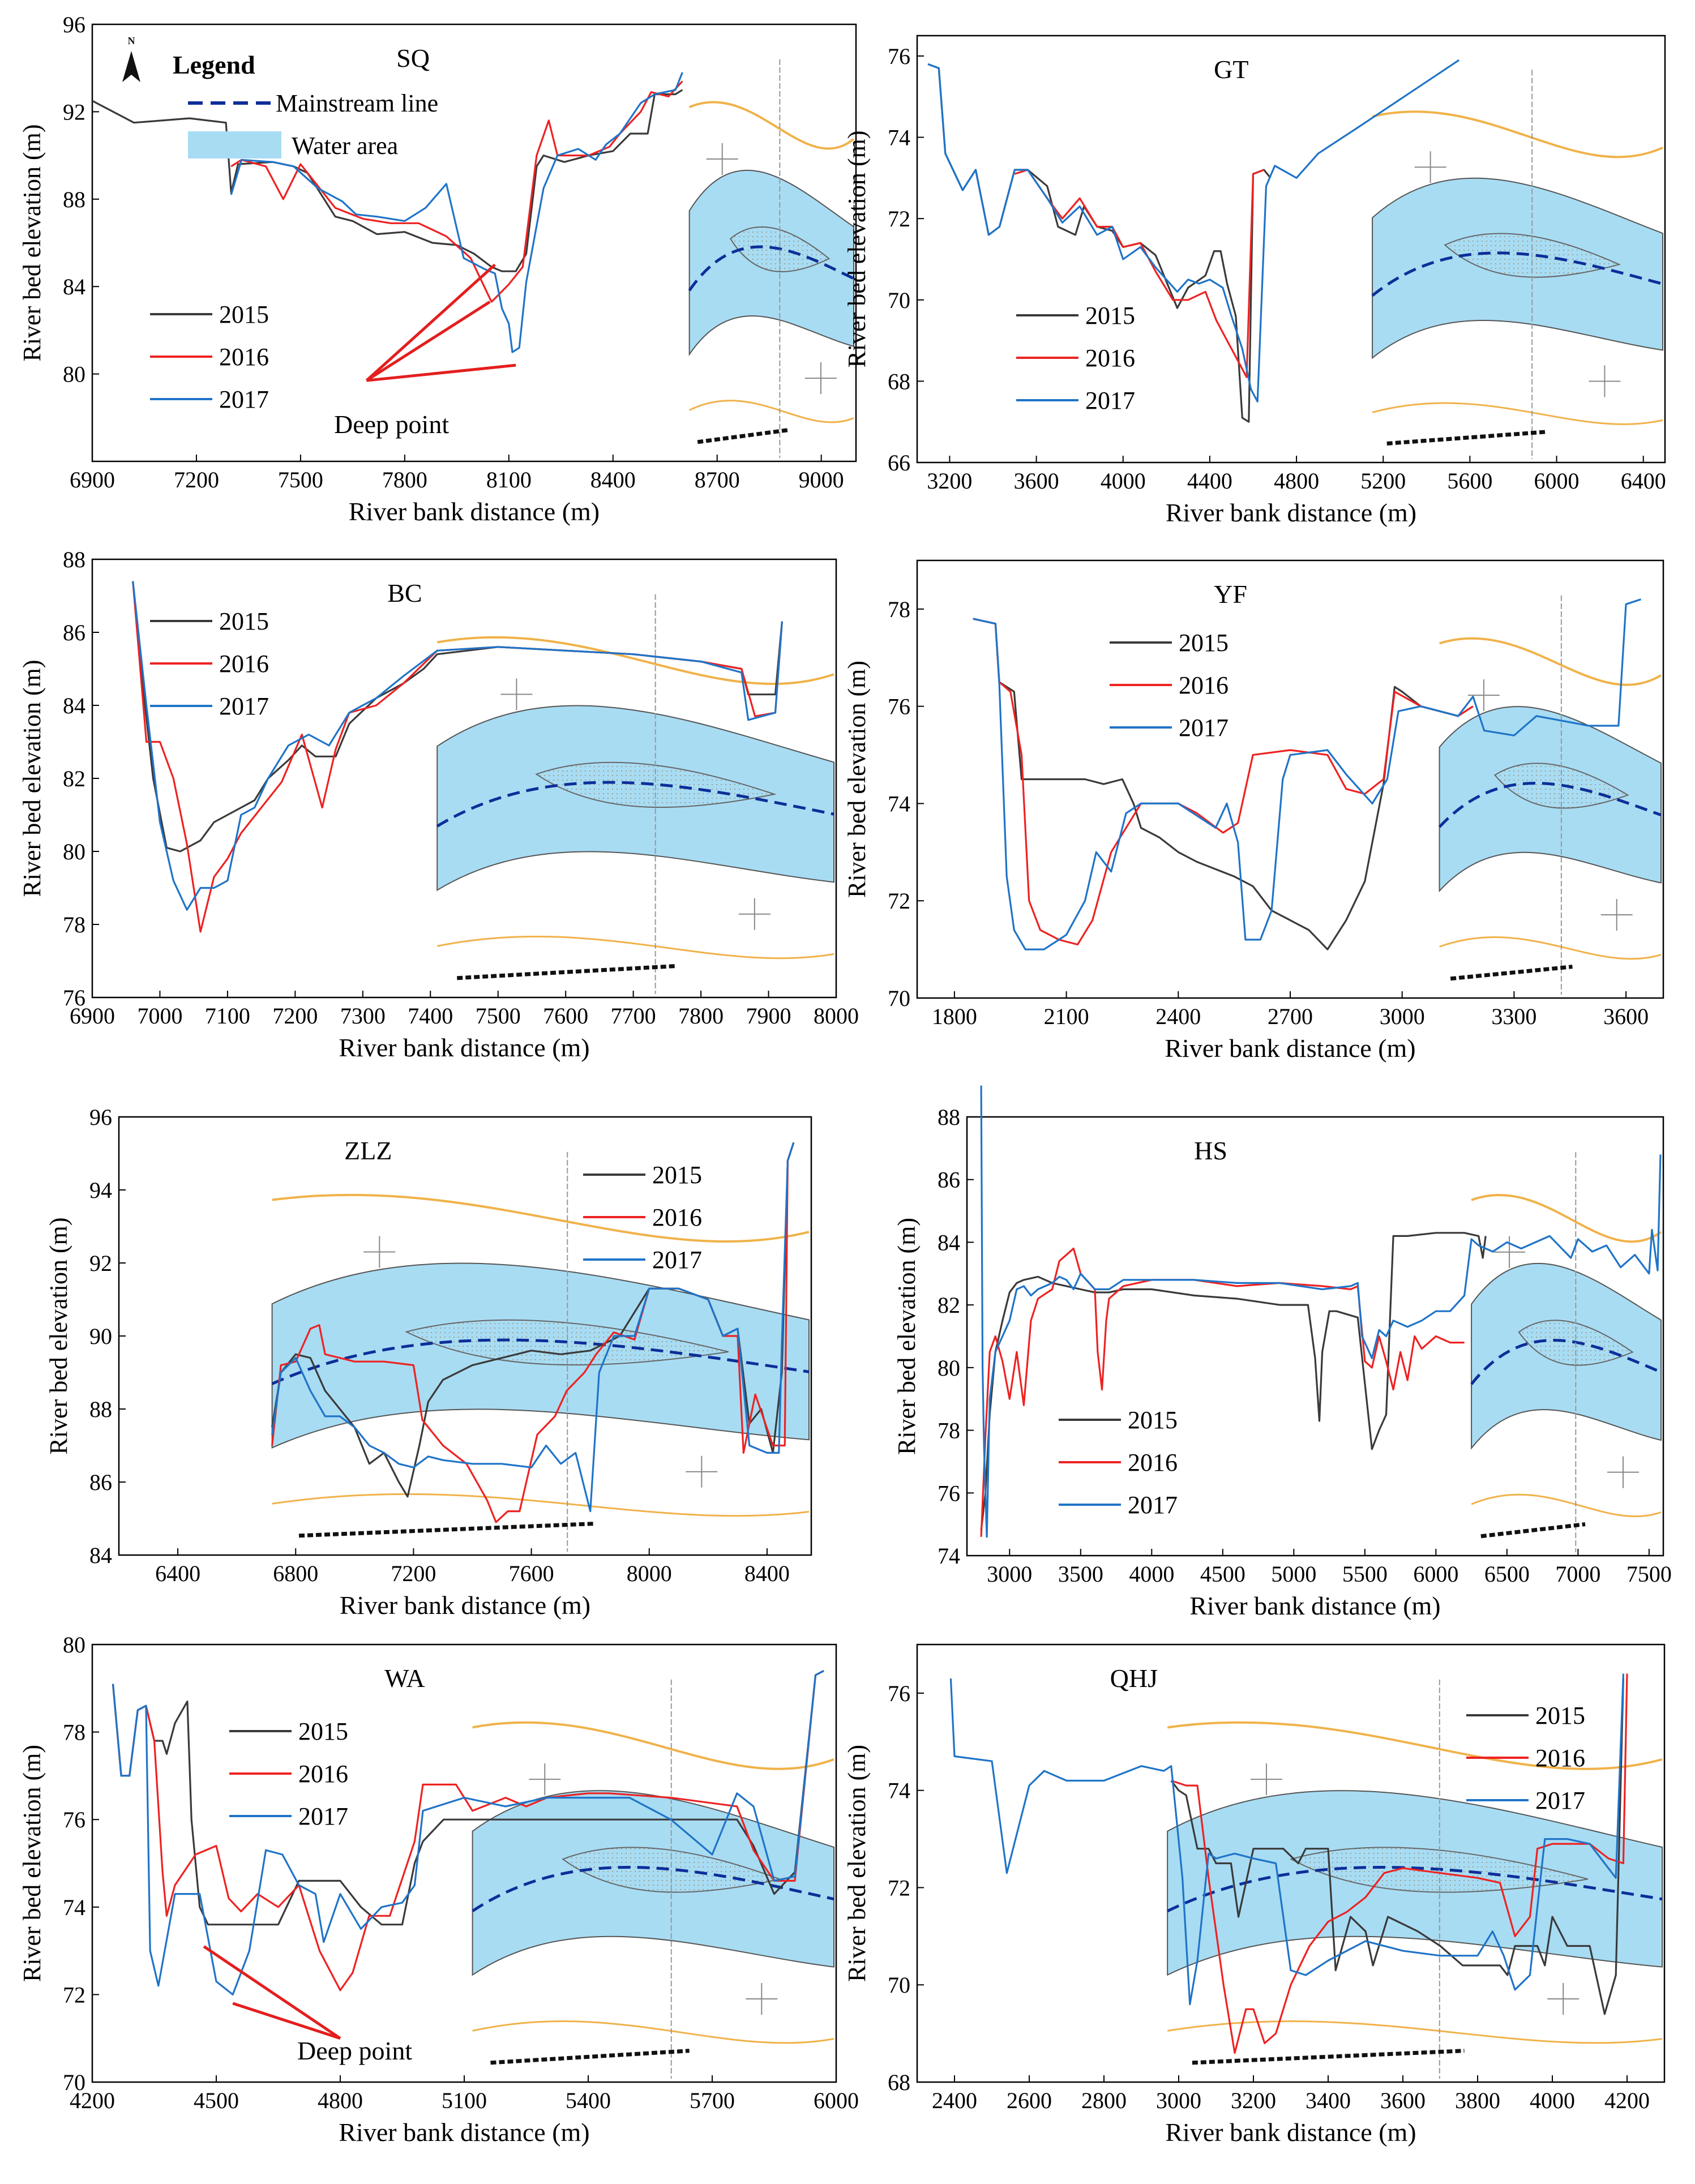 This screenshot has height=2184, width=1695. I want to click on series-line-2016, so click(533, 1332).